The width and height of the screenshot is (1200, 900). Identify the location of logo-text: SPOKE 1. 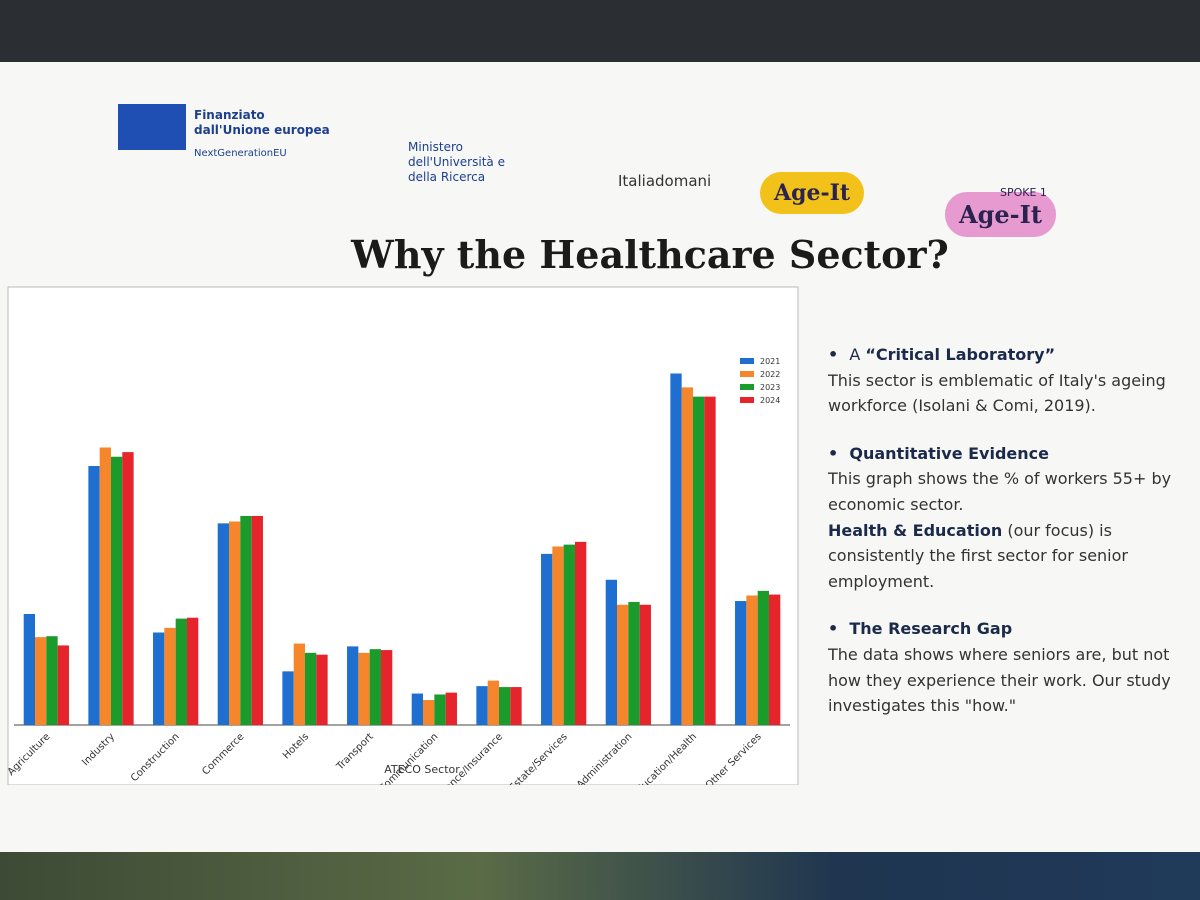
(1023, 192).